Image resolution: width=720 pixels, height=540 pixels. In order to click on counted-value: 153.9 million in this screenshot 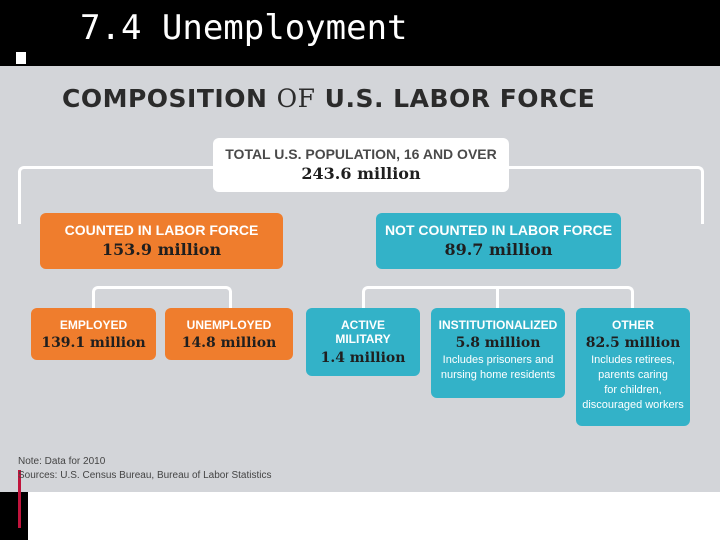, I will do `click(161, 249)`.